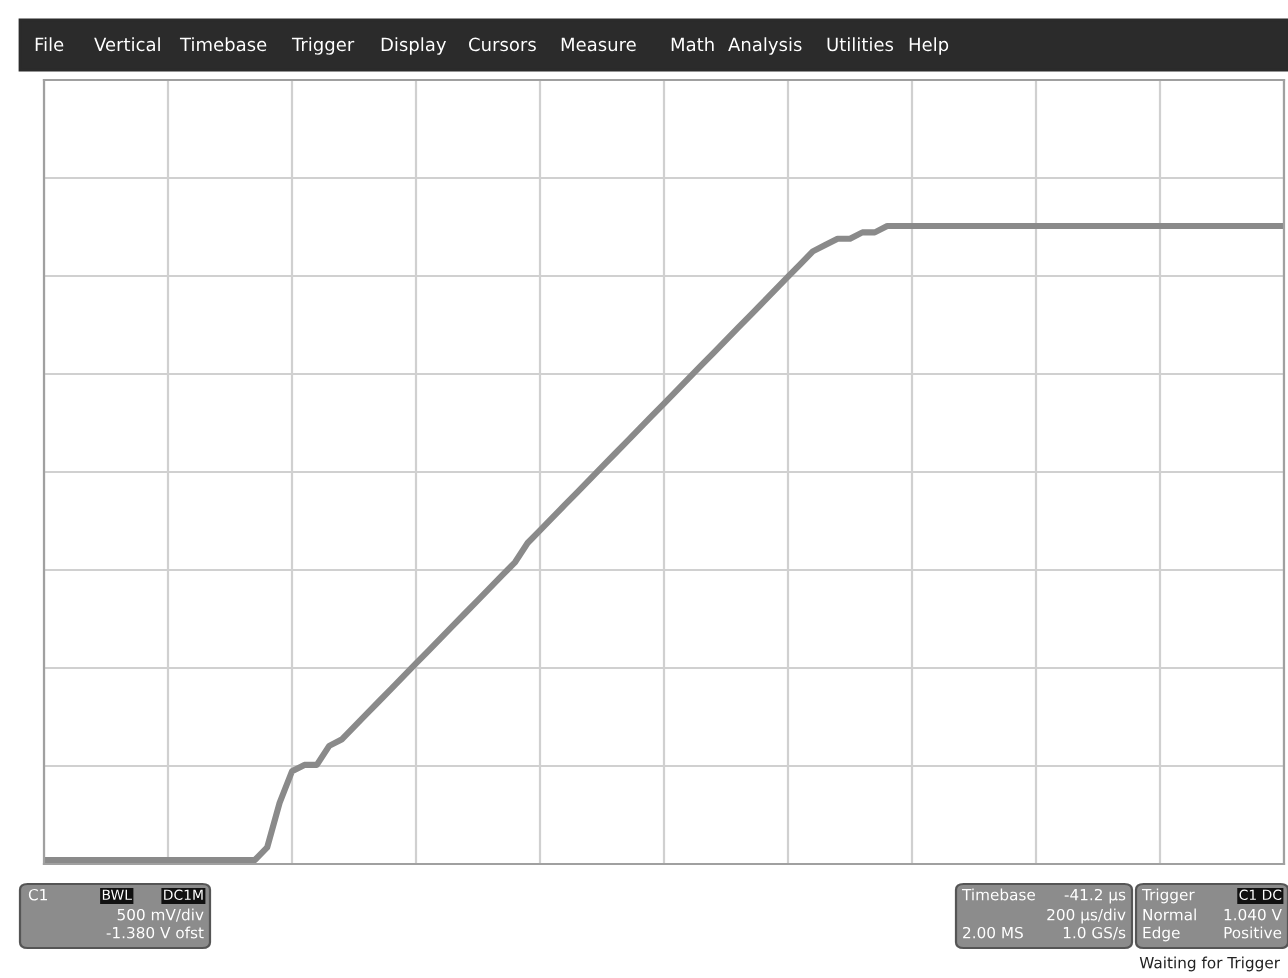 The width and height of the screenshot is (1288, 978). Describe the element at coordinates (414, 46) in the screenshot. I see `text: Display` at that location.